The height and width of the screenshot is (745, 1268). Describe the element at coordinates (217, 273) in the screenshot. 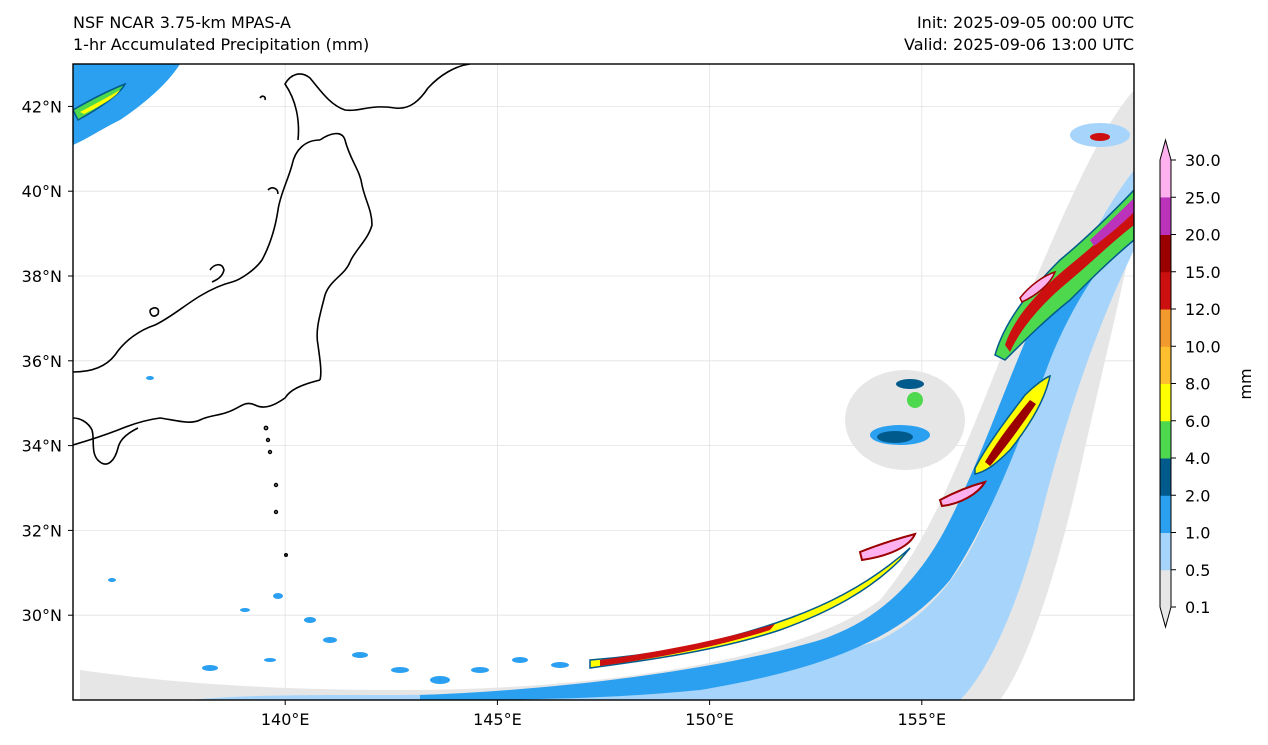

I see `coast-noto` at that location.